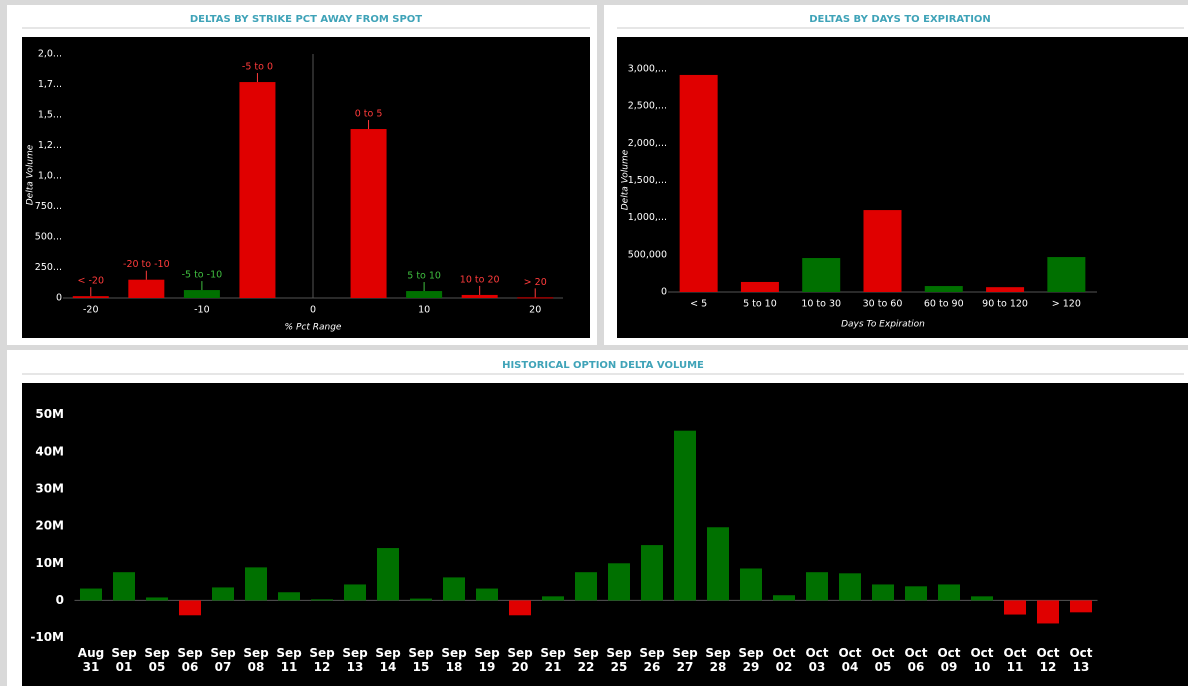  What do you see at coordinates (49, 414) in the screenshot?
I see `y-tick-label: 50M` at bounding box center [49, 414].